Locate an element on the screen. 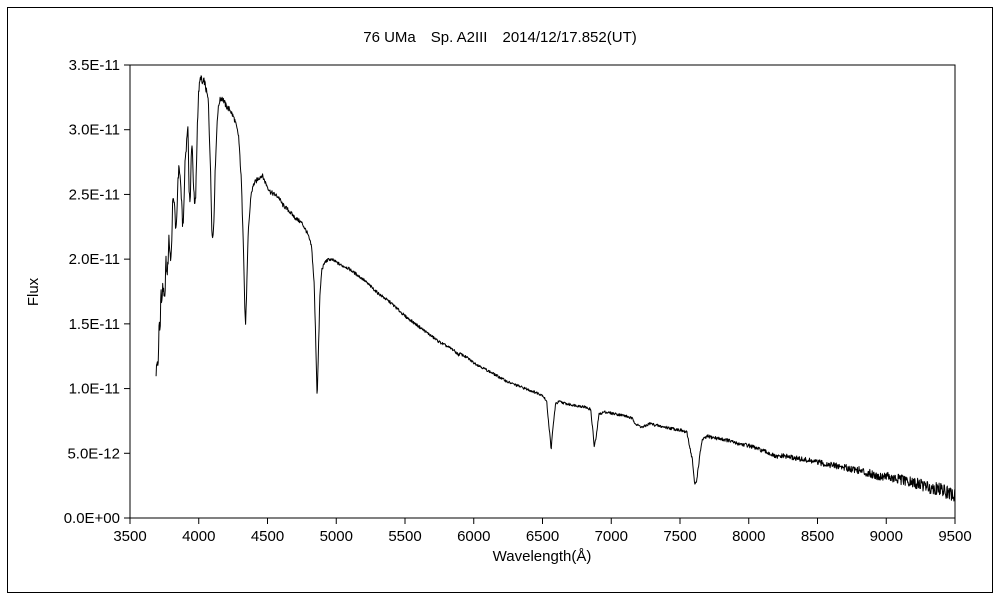 This screenshot has height=600, width=1000. y-axis-label: Flux is located at coordinates (33, 291).